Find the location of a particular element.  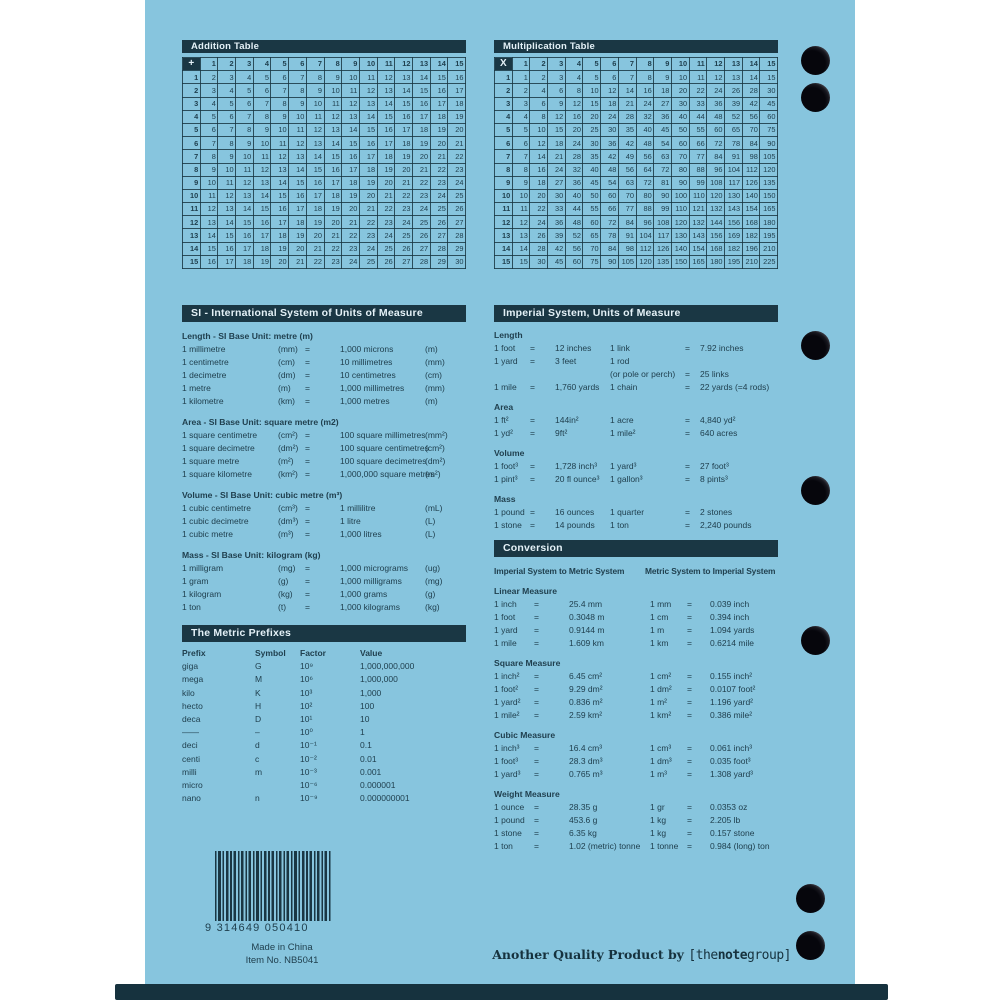

brand-logo: [thenotegroup] is located at coordinates (739, 955).